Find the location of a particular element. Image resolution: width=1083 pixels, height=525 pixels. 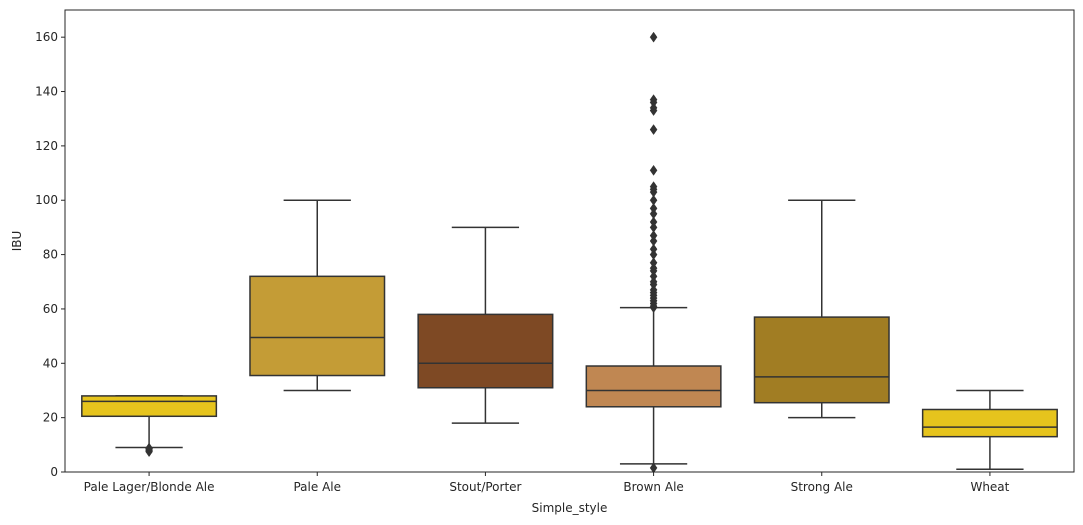

x-tick-label: Stout/Porter is located at coordinates (485, 487).